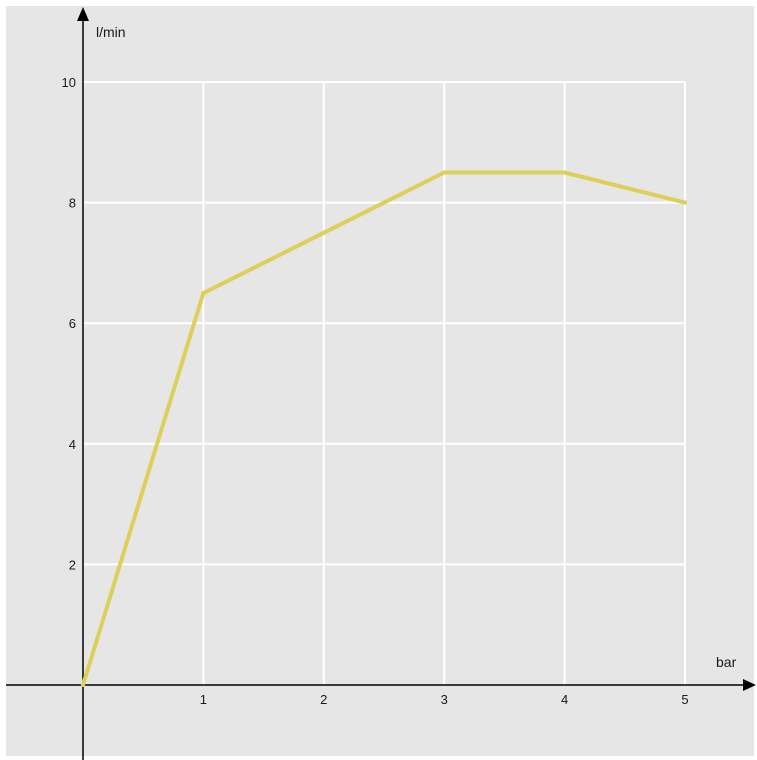 The width and height of the screenshot is (757, 760). Describe the element at coordinates (111, 32) in the screenshot. I see `y-axis-label: l/min` at that location.